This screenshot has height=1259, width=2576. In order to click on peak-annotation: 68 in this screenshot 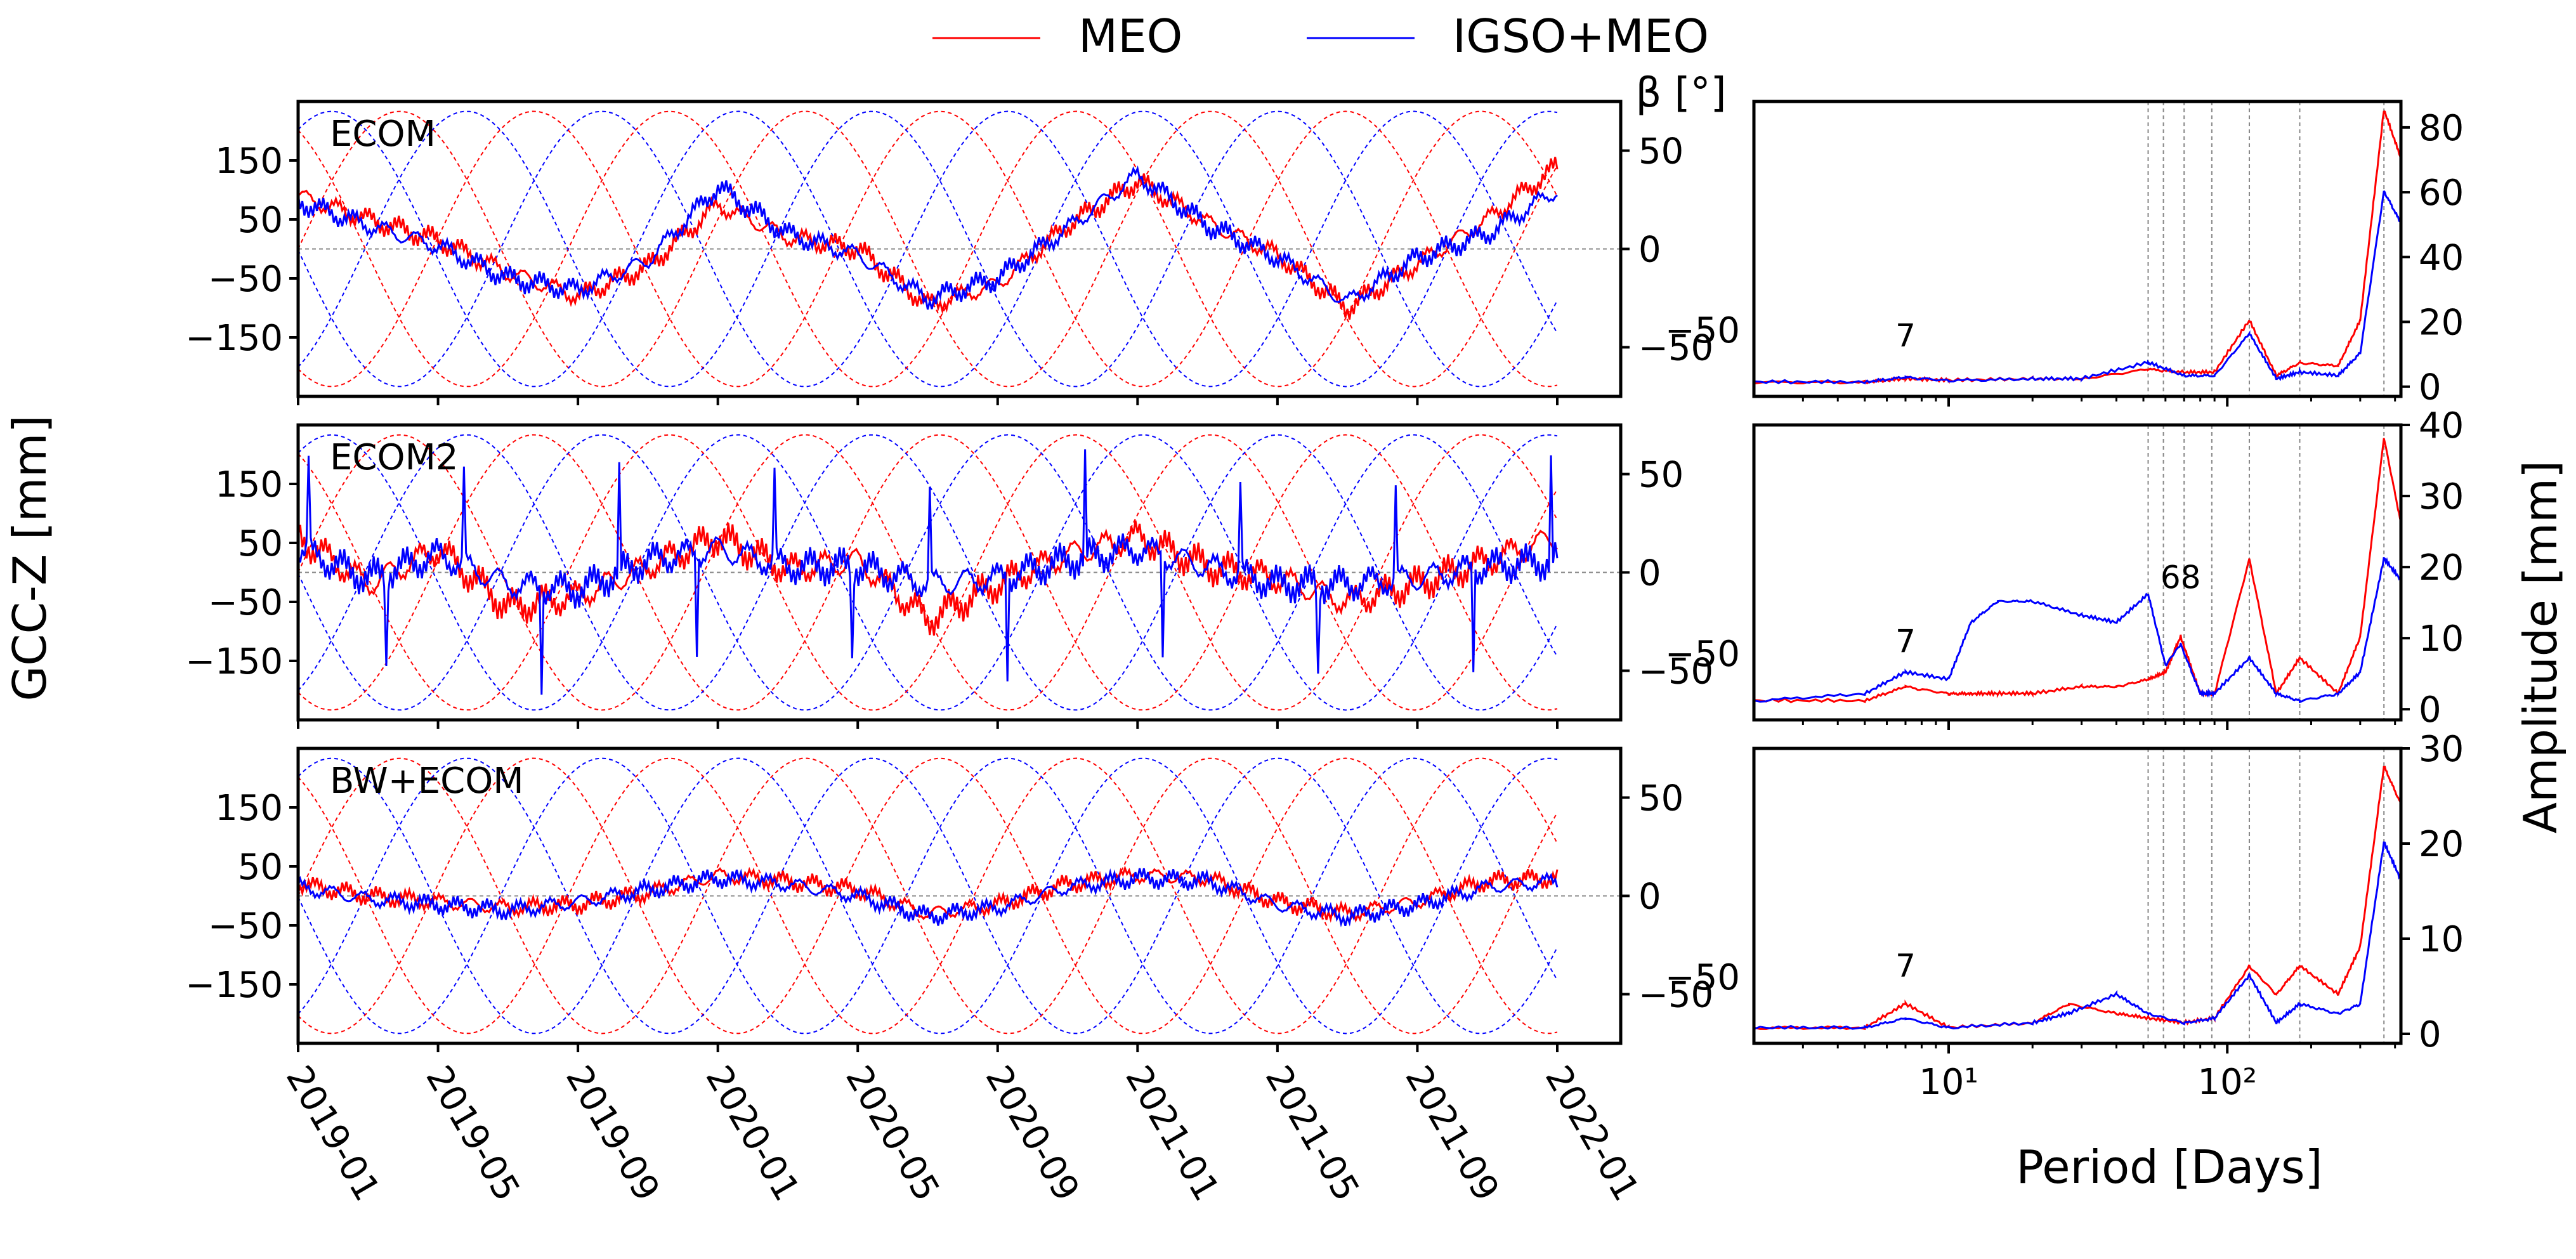, I will do `click(2181, 577)`.